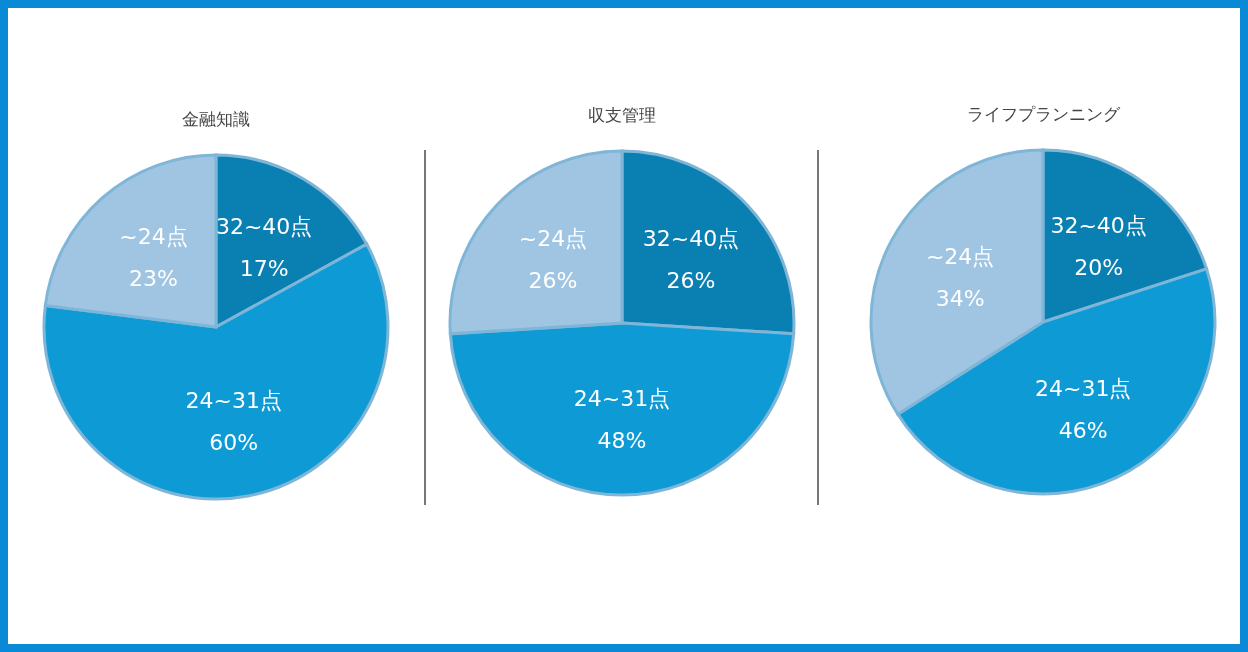  Describe the element at coordinates (1099, 268) in the screenshot. I see `data-label: 20%` at that location.